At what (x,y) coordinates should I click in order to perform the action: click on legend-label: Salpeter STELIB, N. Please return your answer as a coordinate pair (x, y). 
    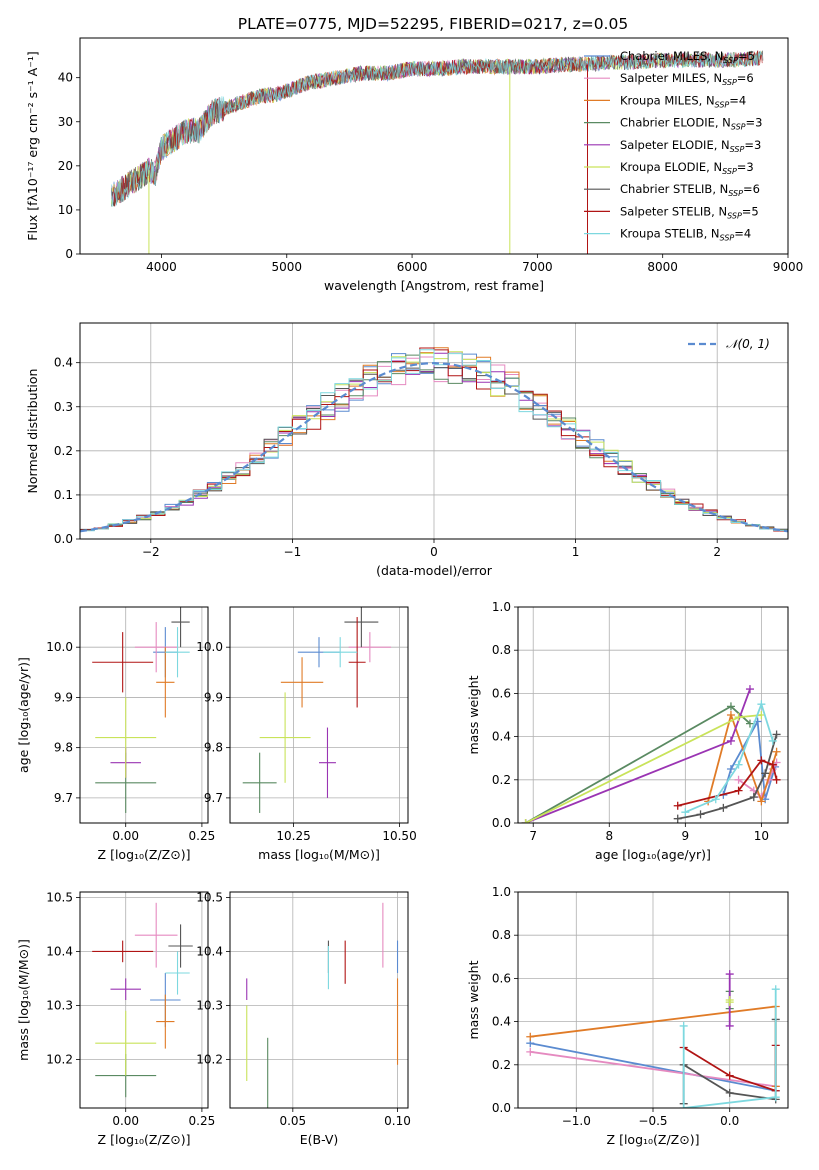
    Looking at the image, I should click on (673, 211).